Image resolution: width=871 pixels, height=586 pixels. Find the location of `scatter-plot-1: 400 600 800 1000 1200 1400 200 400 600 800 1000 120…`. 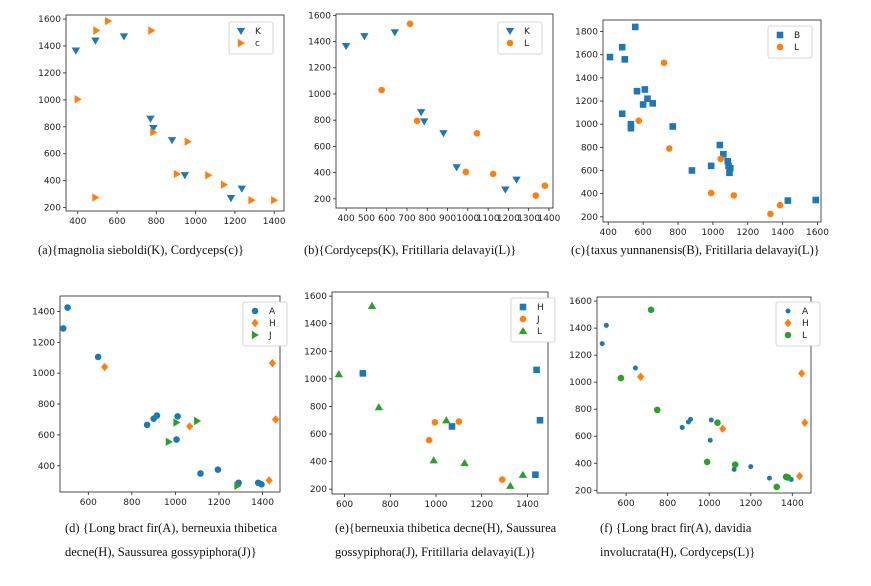

scatter-plot-1: 400 600 800 1000 1200 1400 200 400 600 800 1000 120… is located at coordinates (162, 120).